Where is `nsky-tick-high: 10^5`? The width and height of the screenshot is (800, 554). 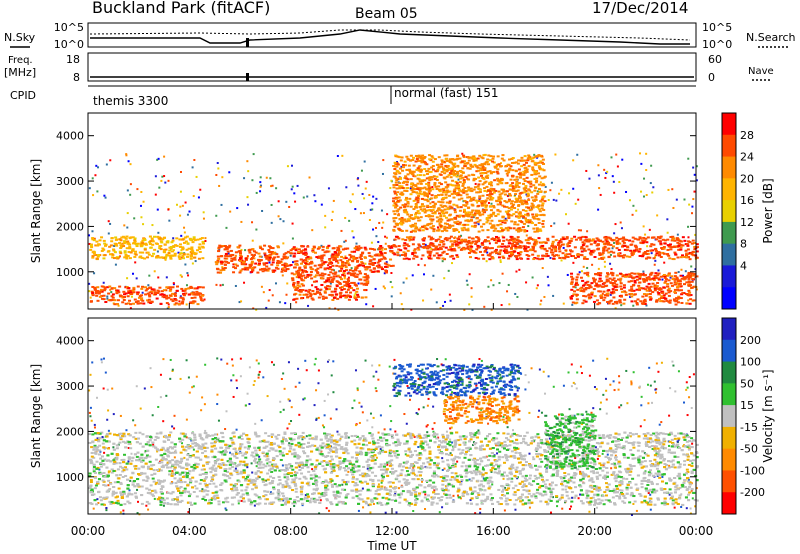 nsky-tick-high: 10^5 is located at coordinates (69, 27).